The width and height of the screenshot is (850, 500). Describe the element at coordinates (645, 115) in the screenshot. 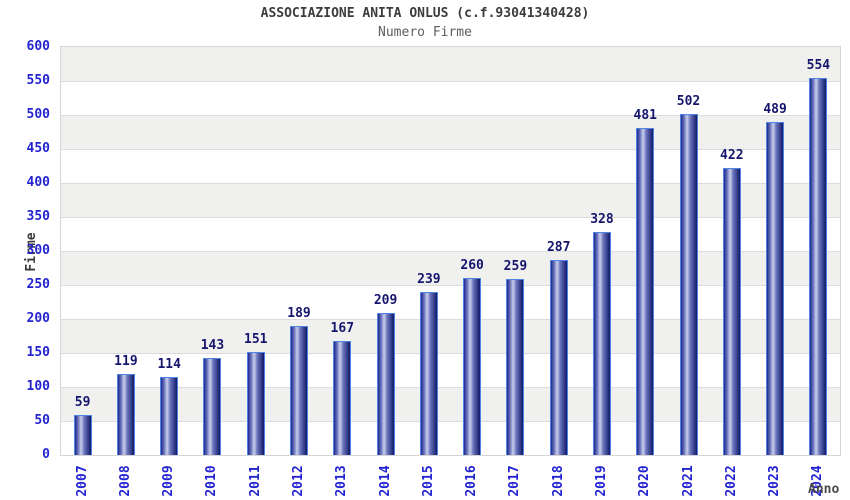

I see `bar-value-label: 481` at that location.